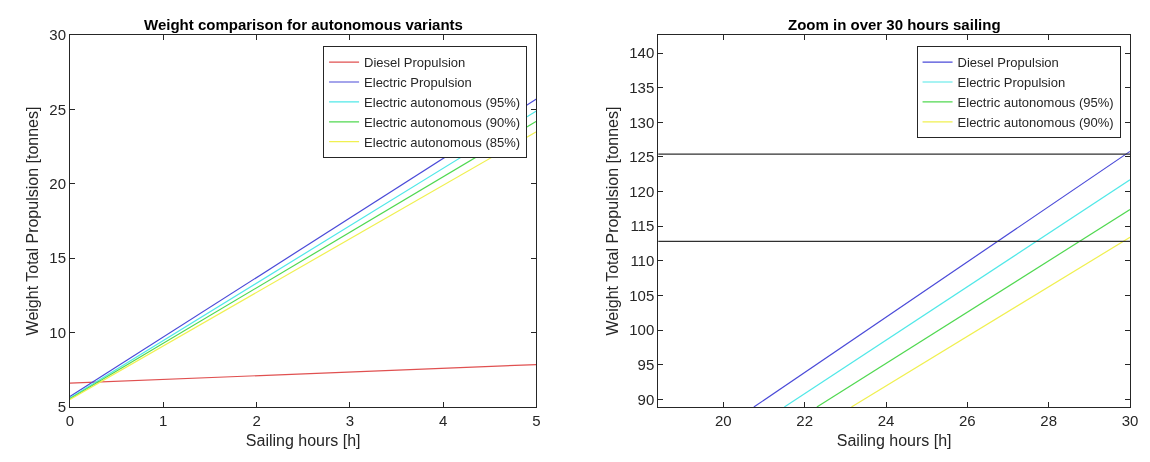 This screenshot has height=462, width=1150. Describe the element at coordinates (70, 420) in the screenshot. I see `x-tick-label: 0` at that location.